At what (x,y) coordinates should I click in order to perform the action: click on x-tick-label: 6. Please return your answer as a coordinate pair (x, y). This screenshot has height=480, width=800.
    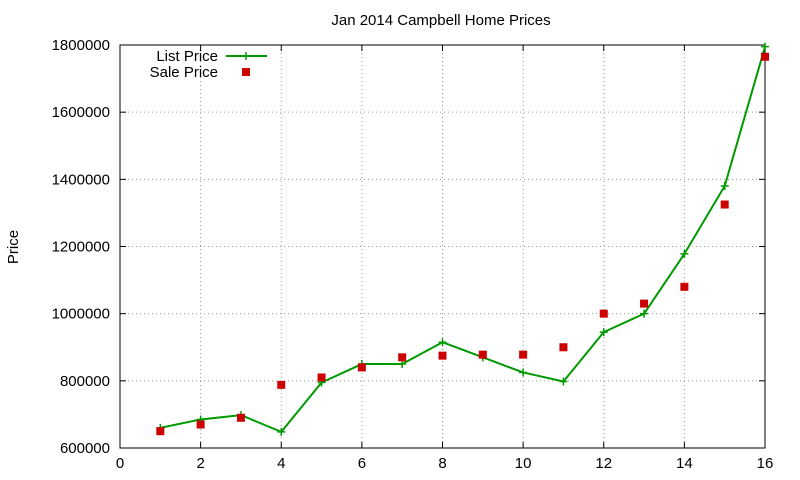
    Looking at the image, I should click on (362, 463).